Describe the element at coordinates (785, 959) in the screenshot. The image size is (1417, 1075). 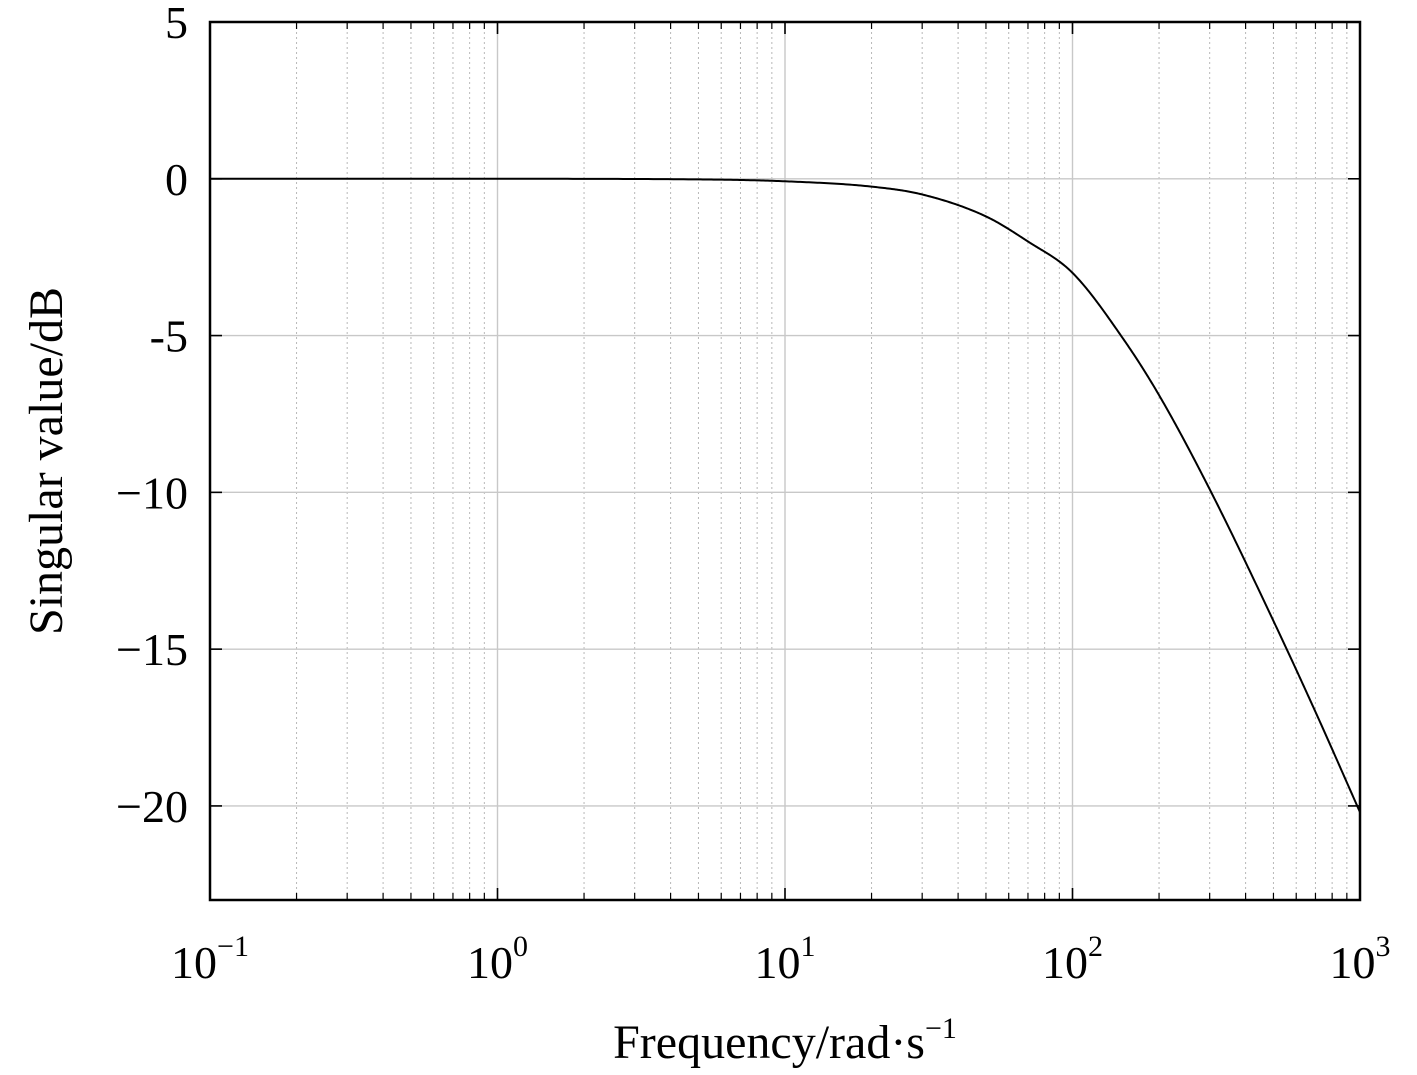
I see `x-tick-label: 10¹` at that location.